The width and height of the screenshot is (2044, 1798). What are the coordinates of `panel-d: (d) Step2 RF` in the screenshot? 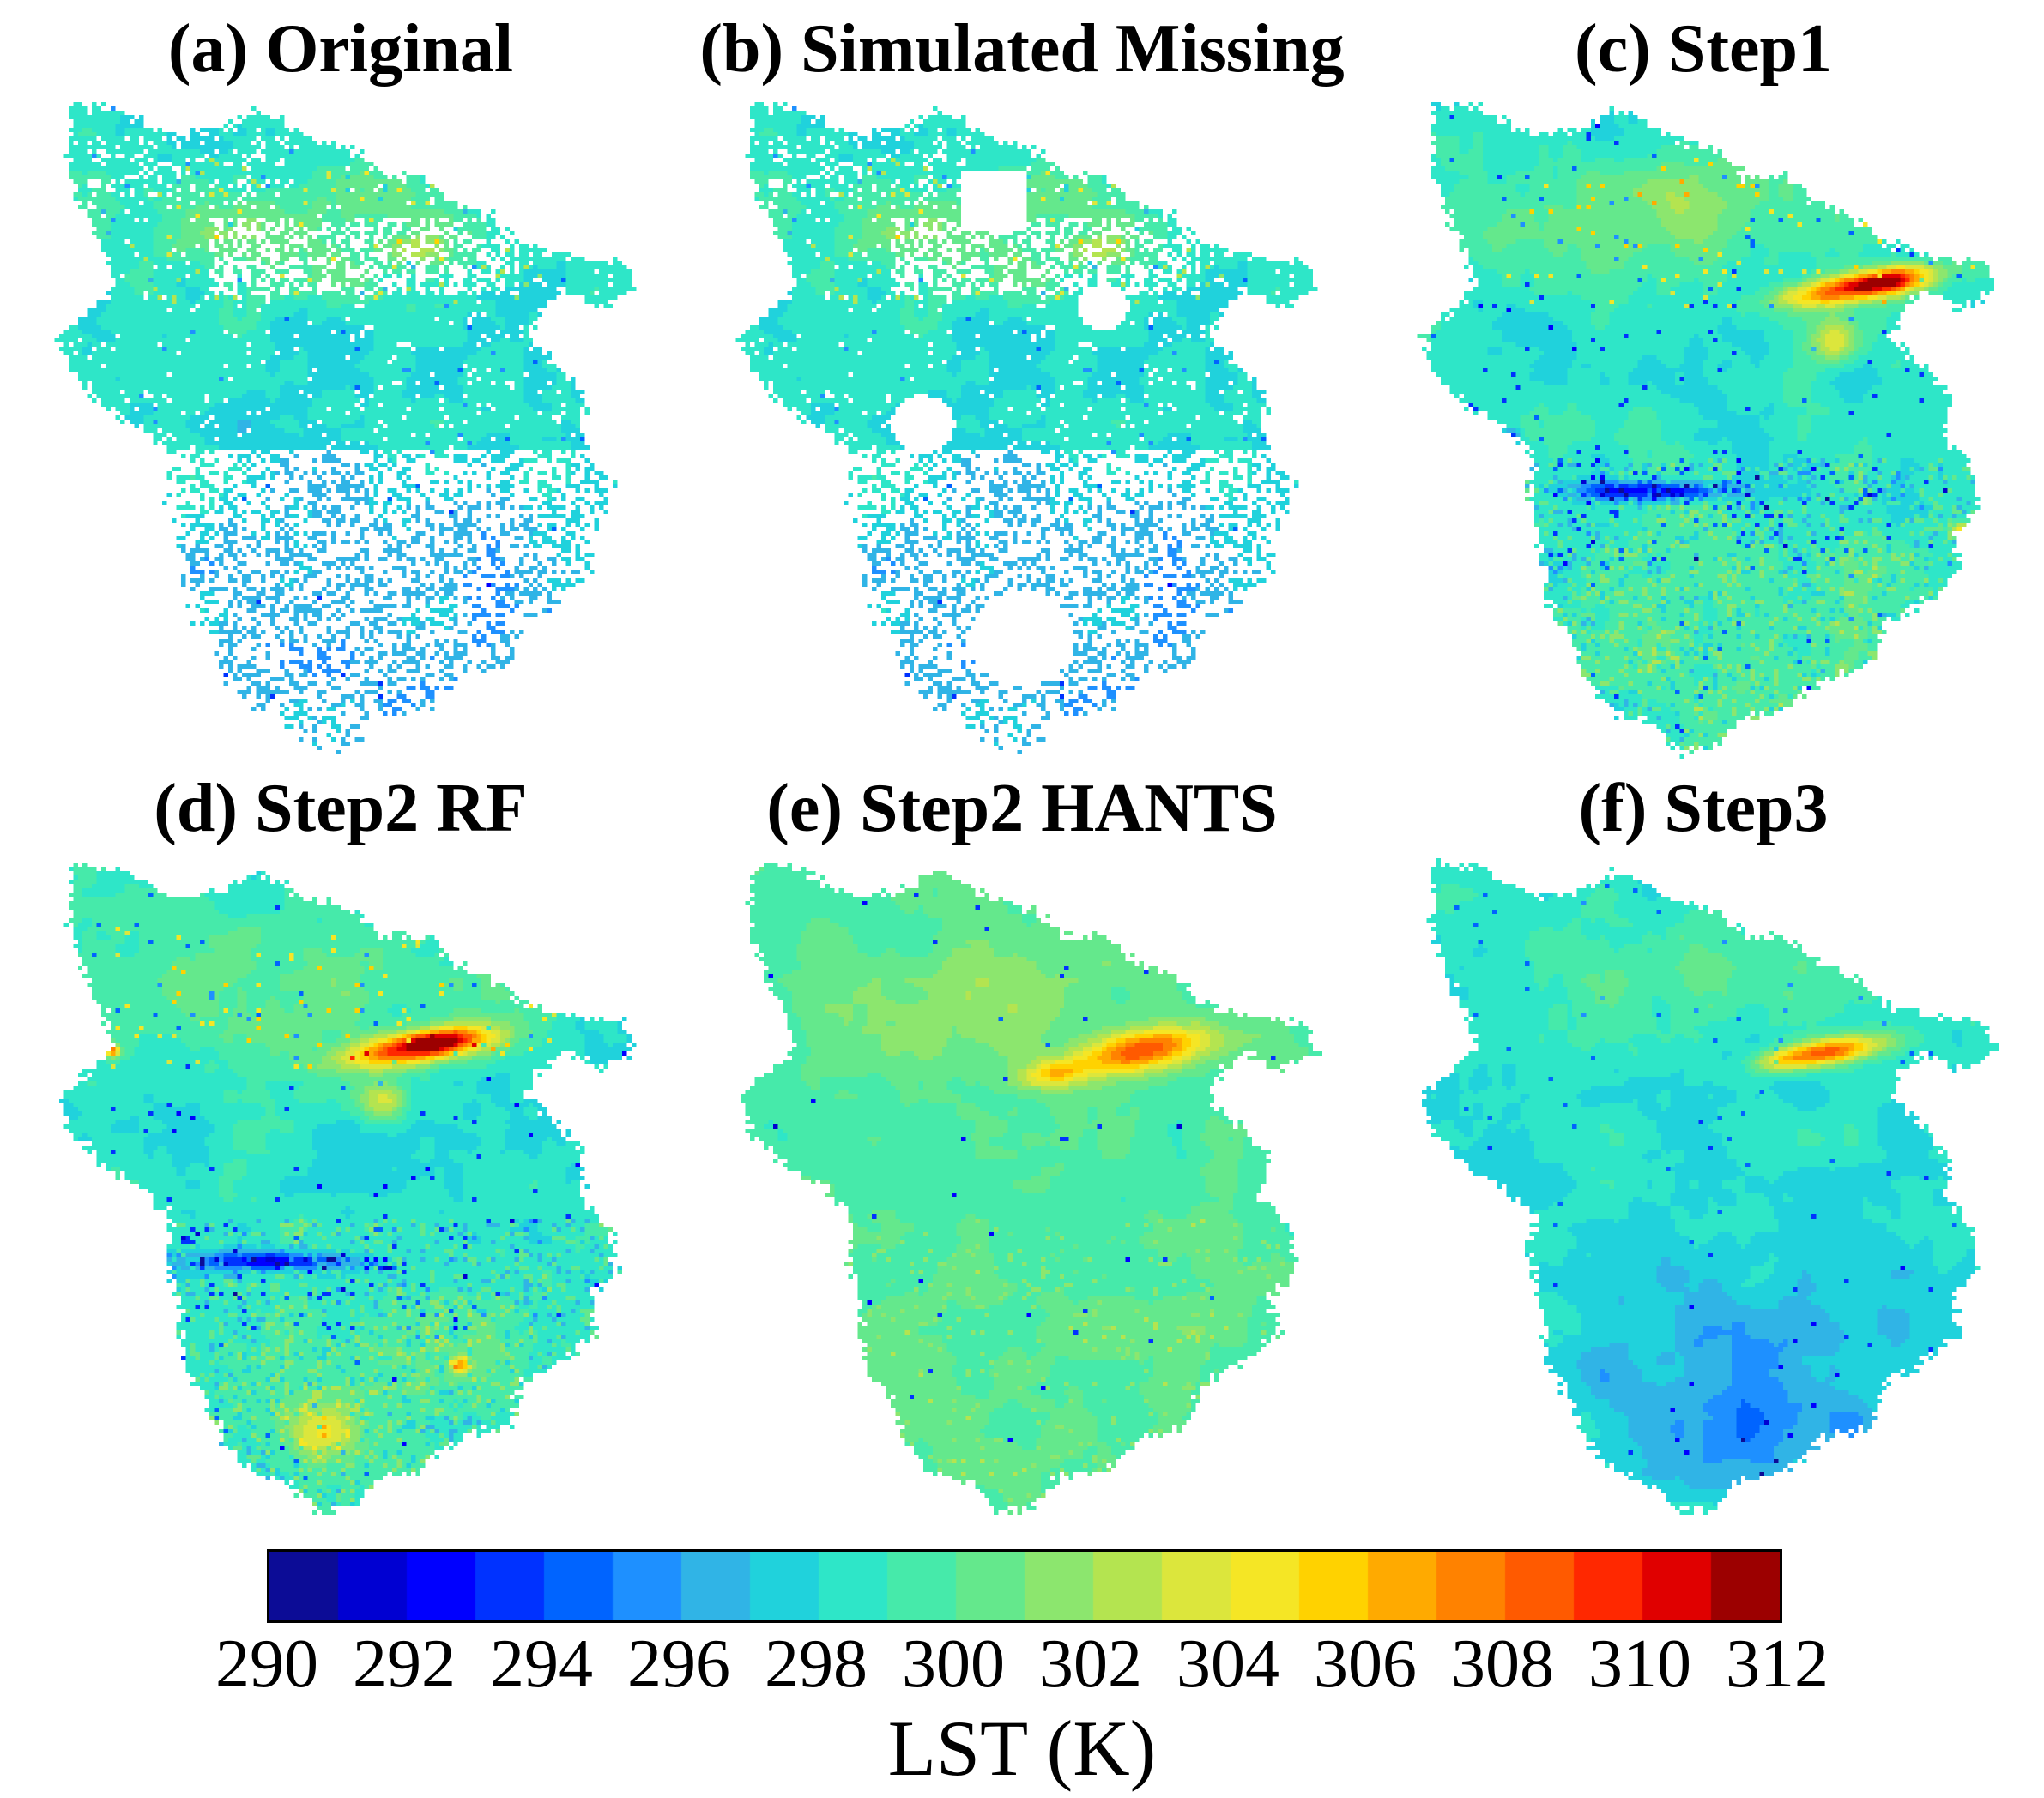 It's located at (340, 1143).